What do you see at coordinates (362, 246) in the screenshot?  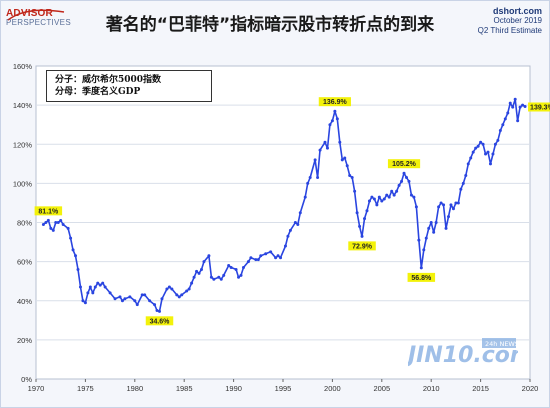 I see `annotation-label: 72.9%` at bounding box center [362, 246].